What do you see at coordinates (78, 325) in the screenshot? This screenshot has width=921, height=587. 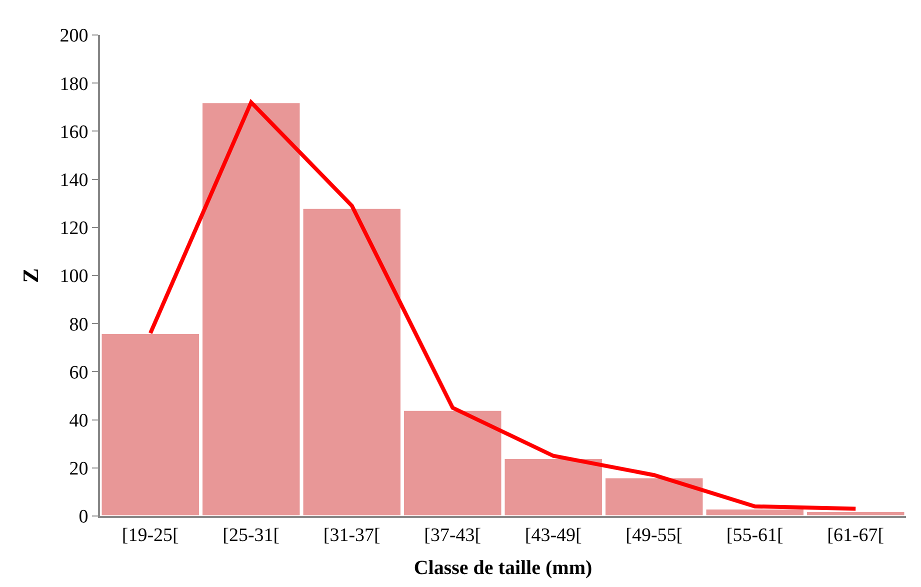 I see `y-tick-label: 80` at bounding box center [78, 325].